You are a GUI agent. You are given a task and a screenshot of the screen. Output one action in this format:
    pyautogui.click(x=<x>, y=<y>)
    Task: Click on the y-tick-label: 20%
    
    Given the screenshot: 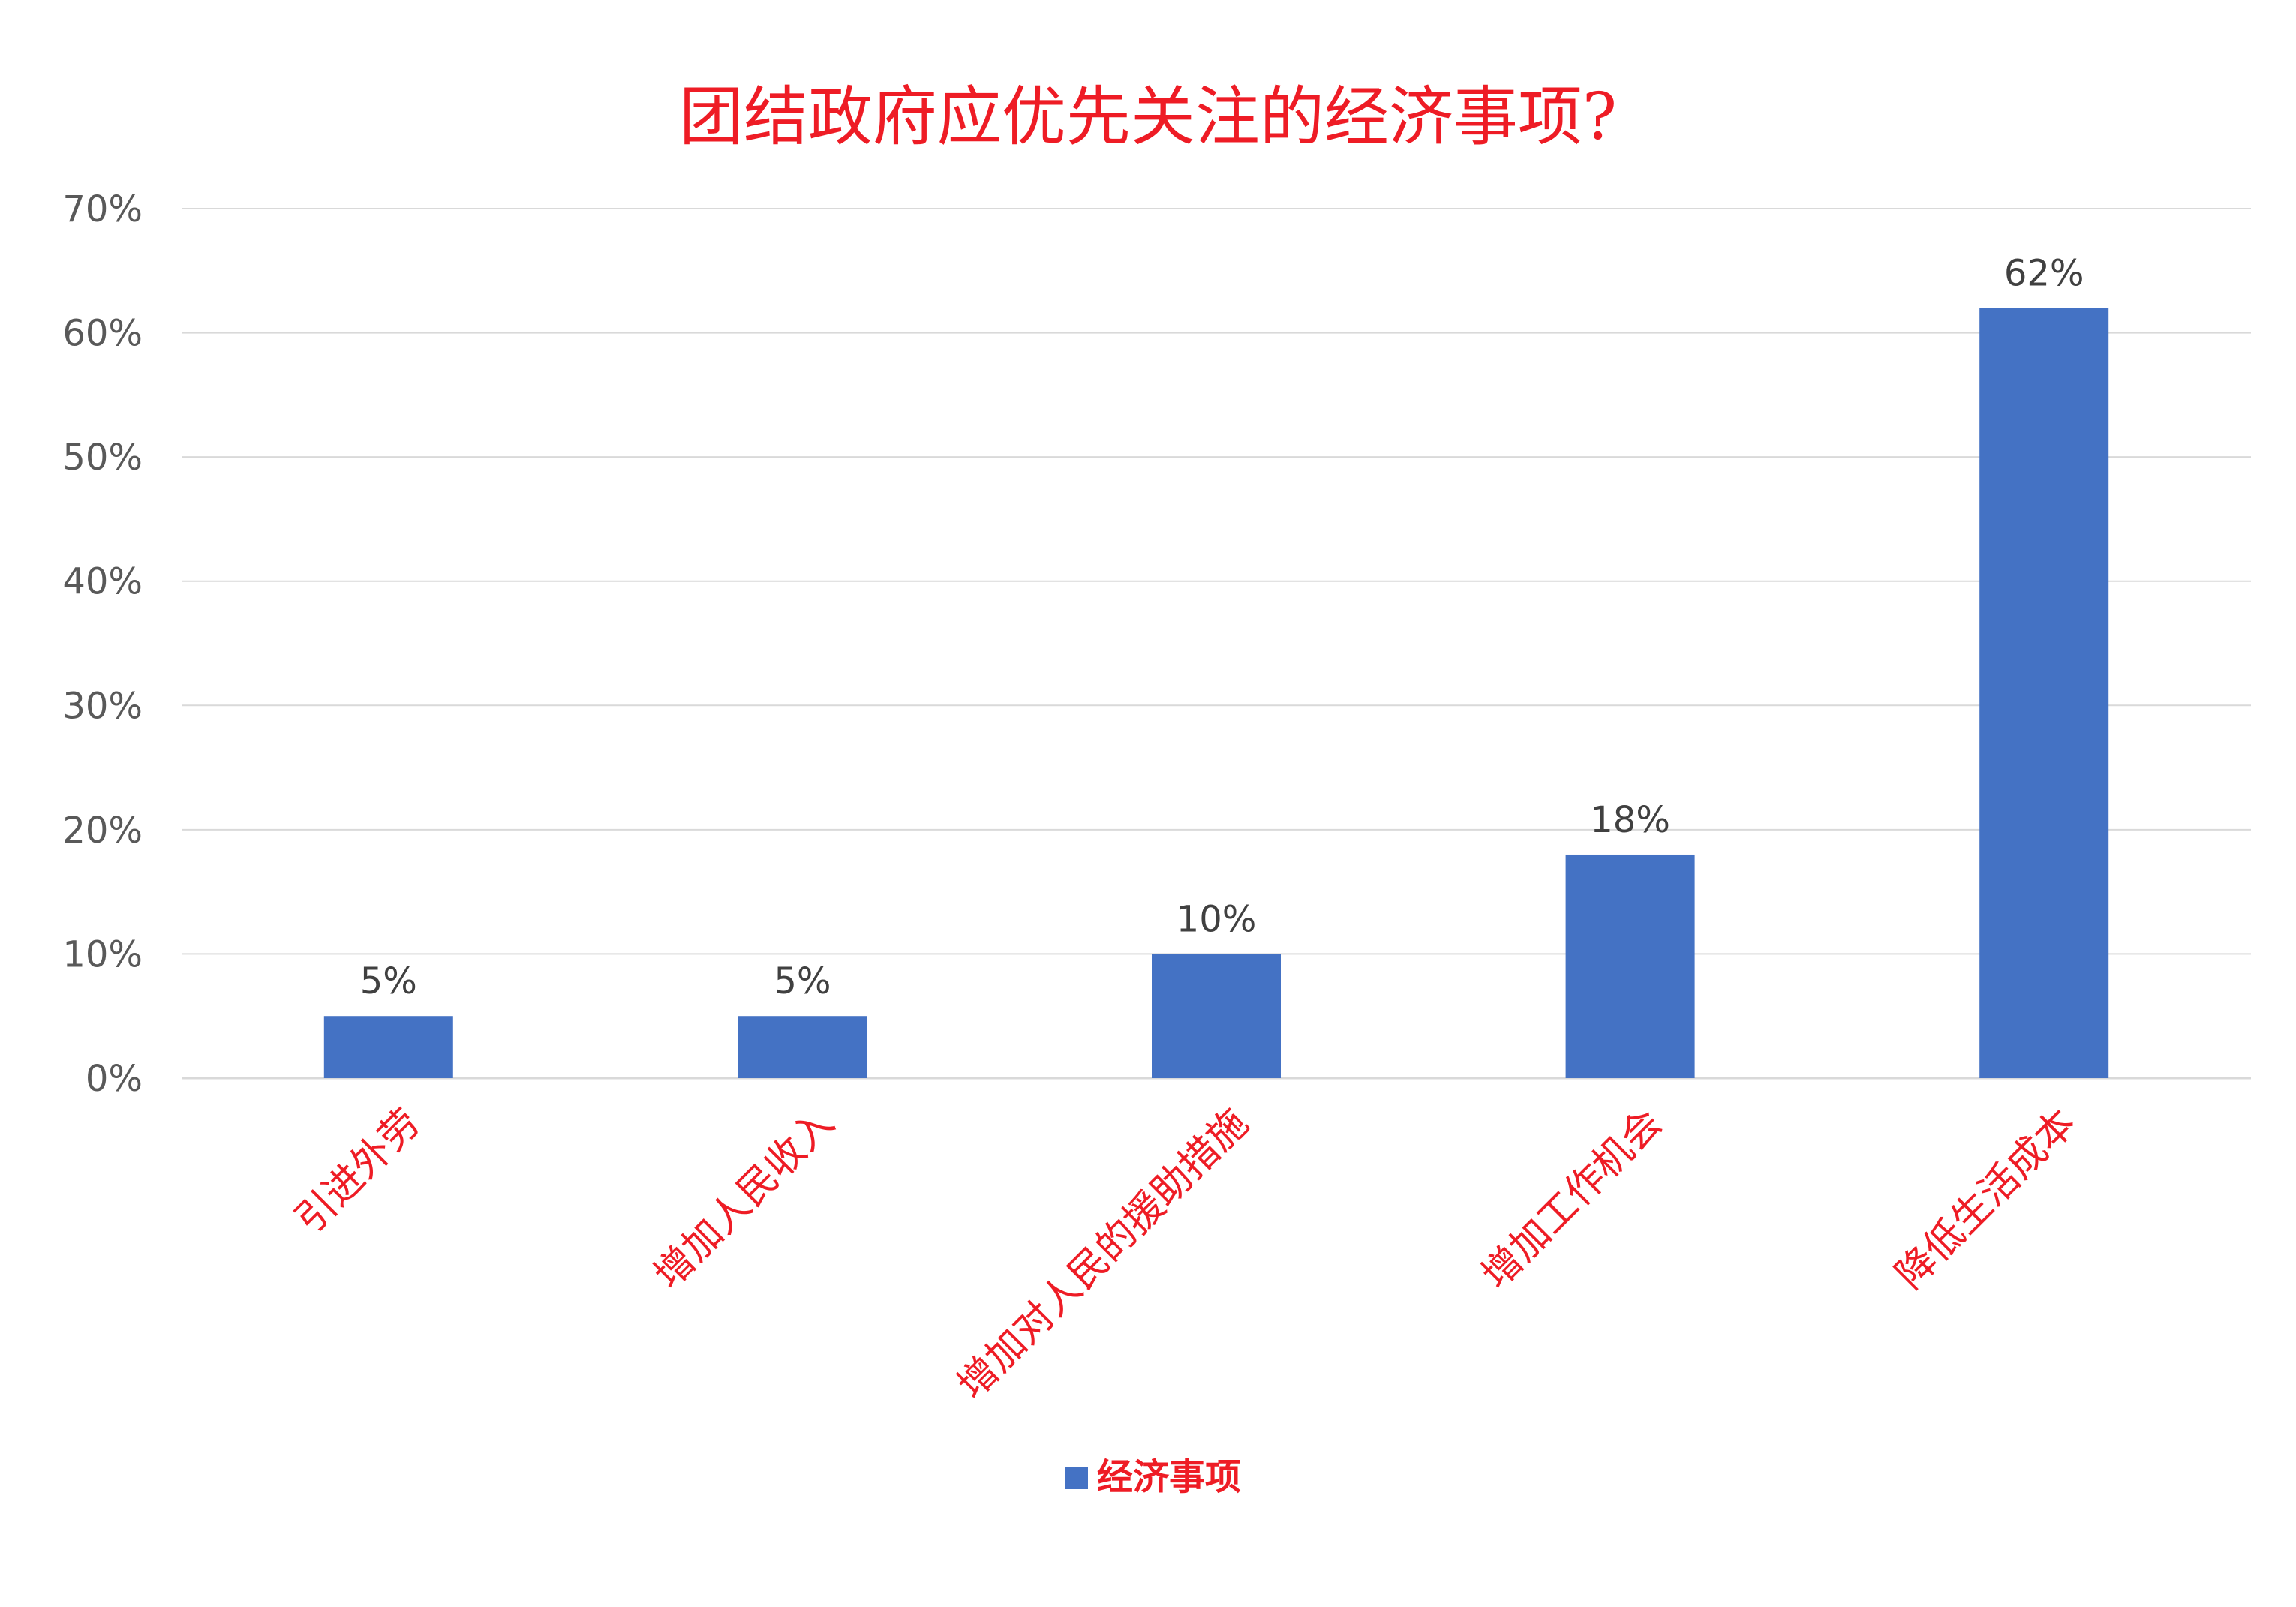 What is the action you would take?
    pyautogui.click(x=102, y=831)
    